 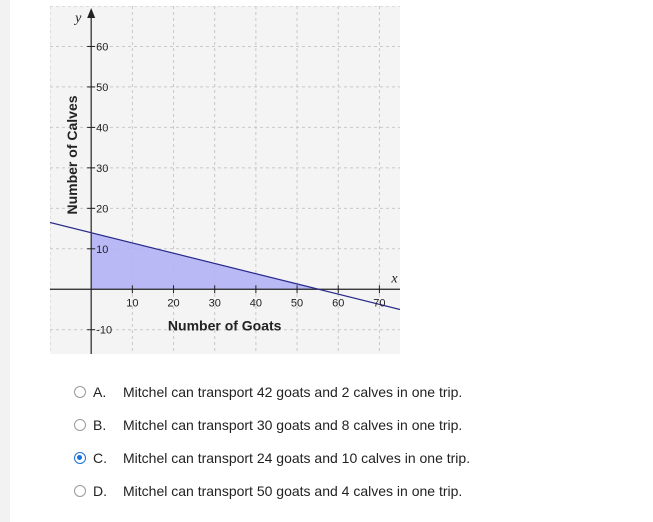 What do you see at coordinates (100, 392) in the screenshot?
I see `option-letter: A.` at bounding box center [100, 392].